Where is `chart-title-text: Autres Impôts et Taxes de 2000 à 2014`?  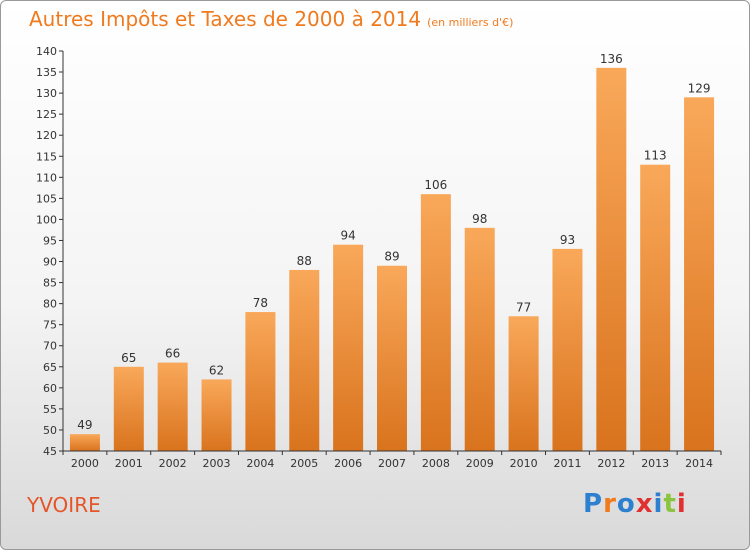
chart-title-text: Autres Impôts et Taxes de 2000 à 2014 is located at coordinates (225, 19).